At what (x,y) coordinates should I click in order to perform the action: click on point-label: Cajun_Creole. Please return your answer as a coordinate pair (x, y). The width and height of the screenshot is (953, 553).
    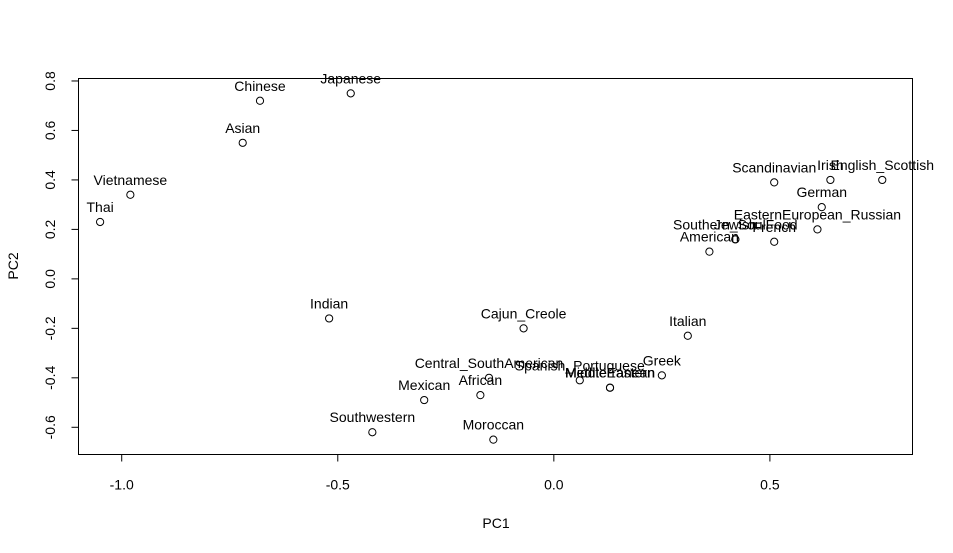
    Looking at the image, I should click on (524, 313).